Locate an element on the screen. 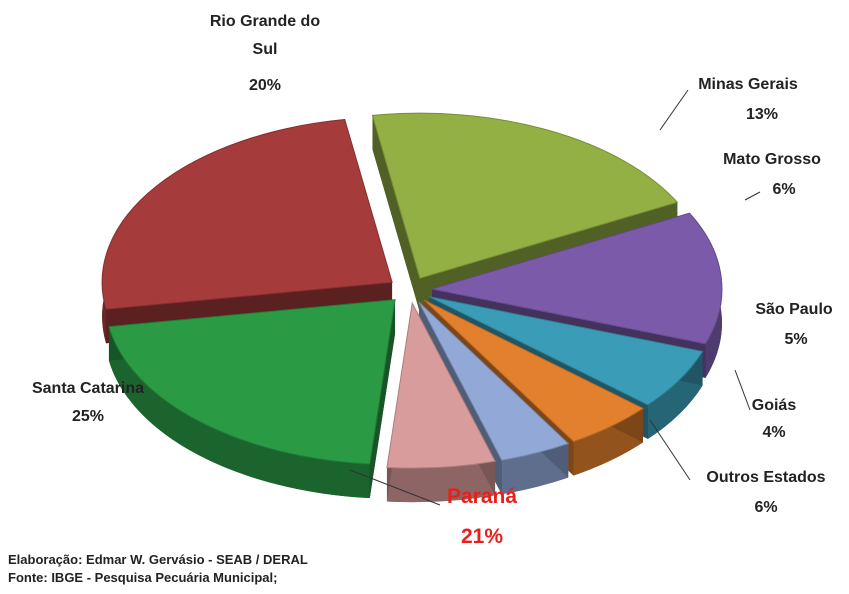  category-label: Minas Gerais is located at coordinates (748, 84).